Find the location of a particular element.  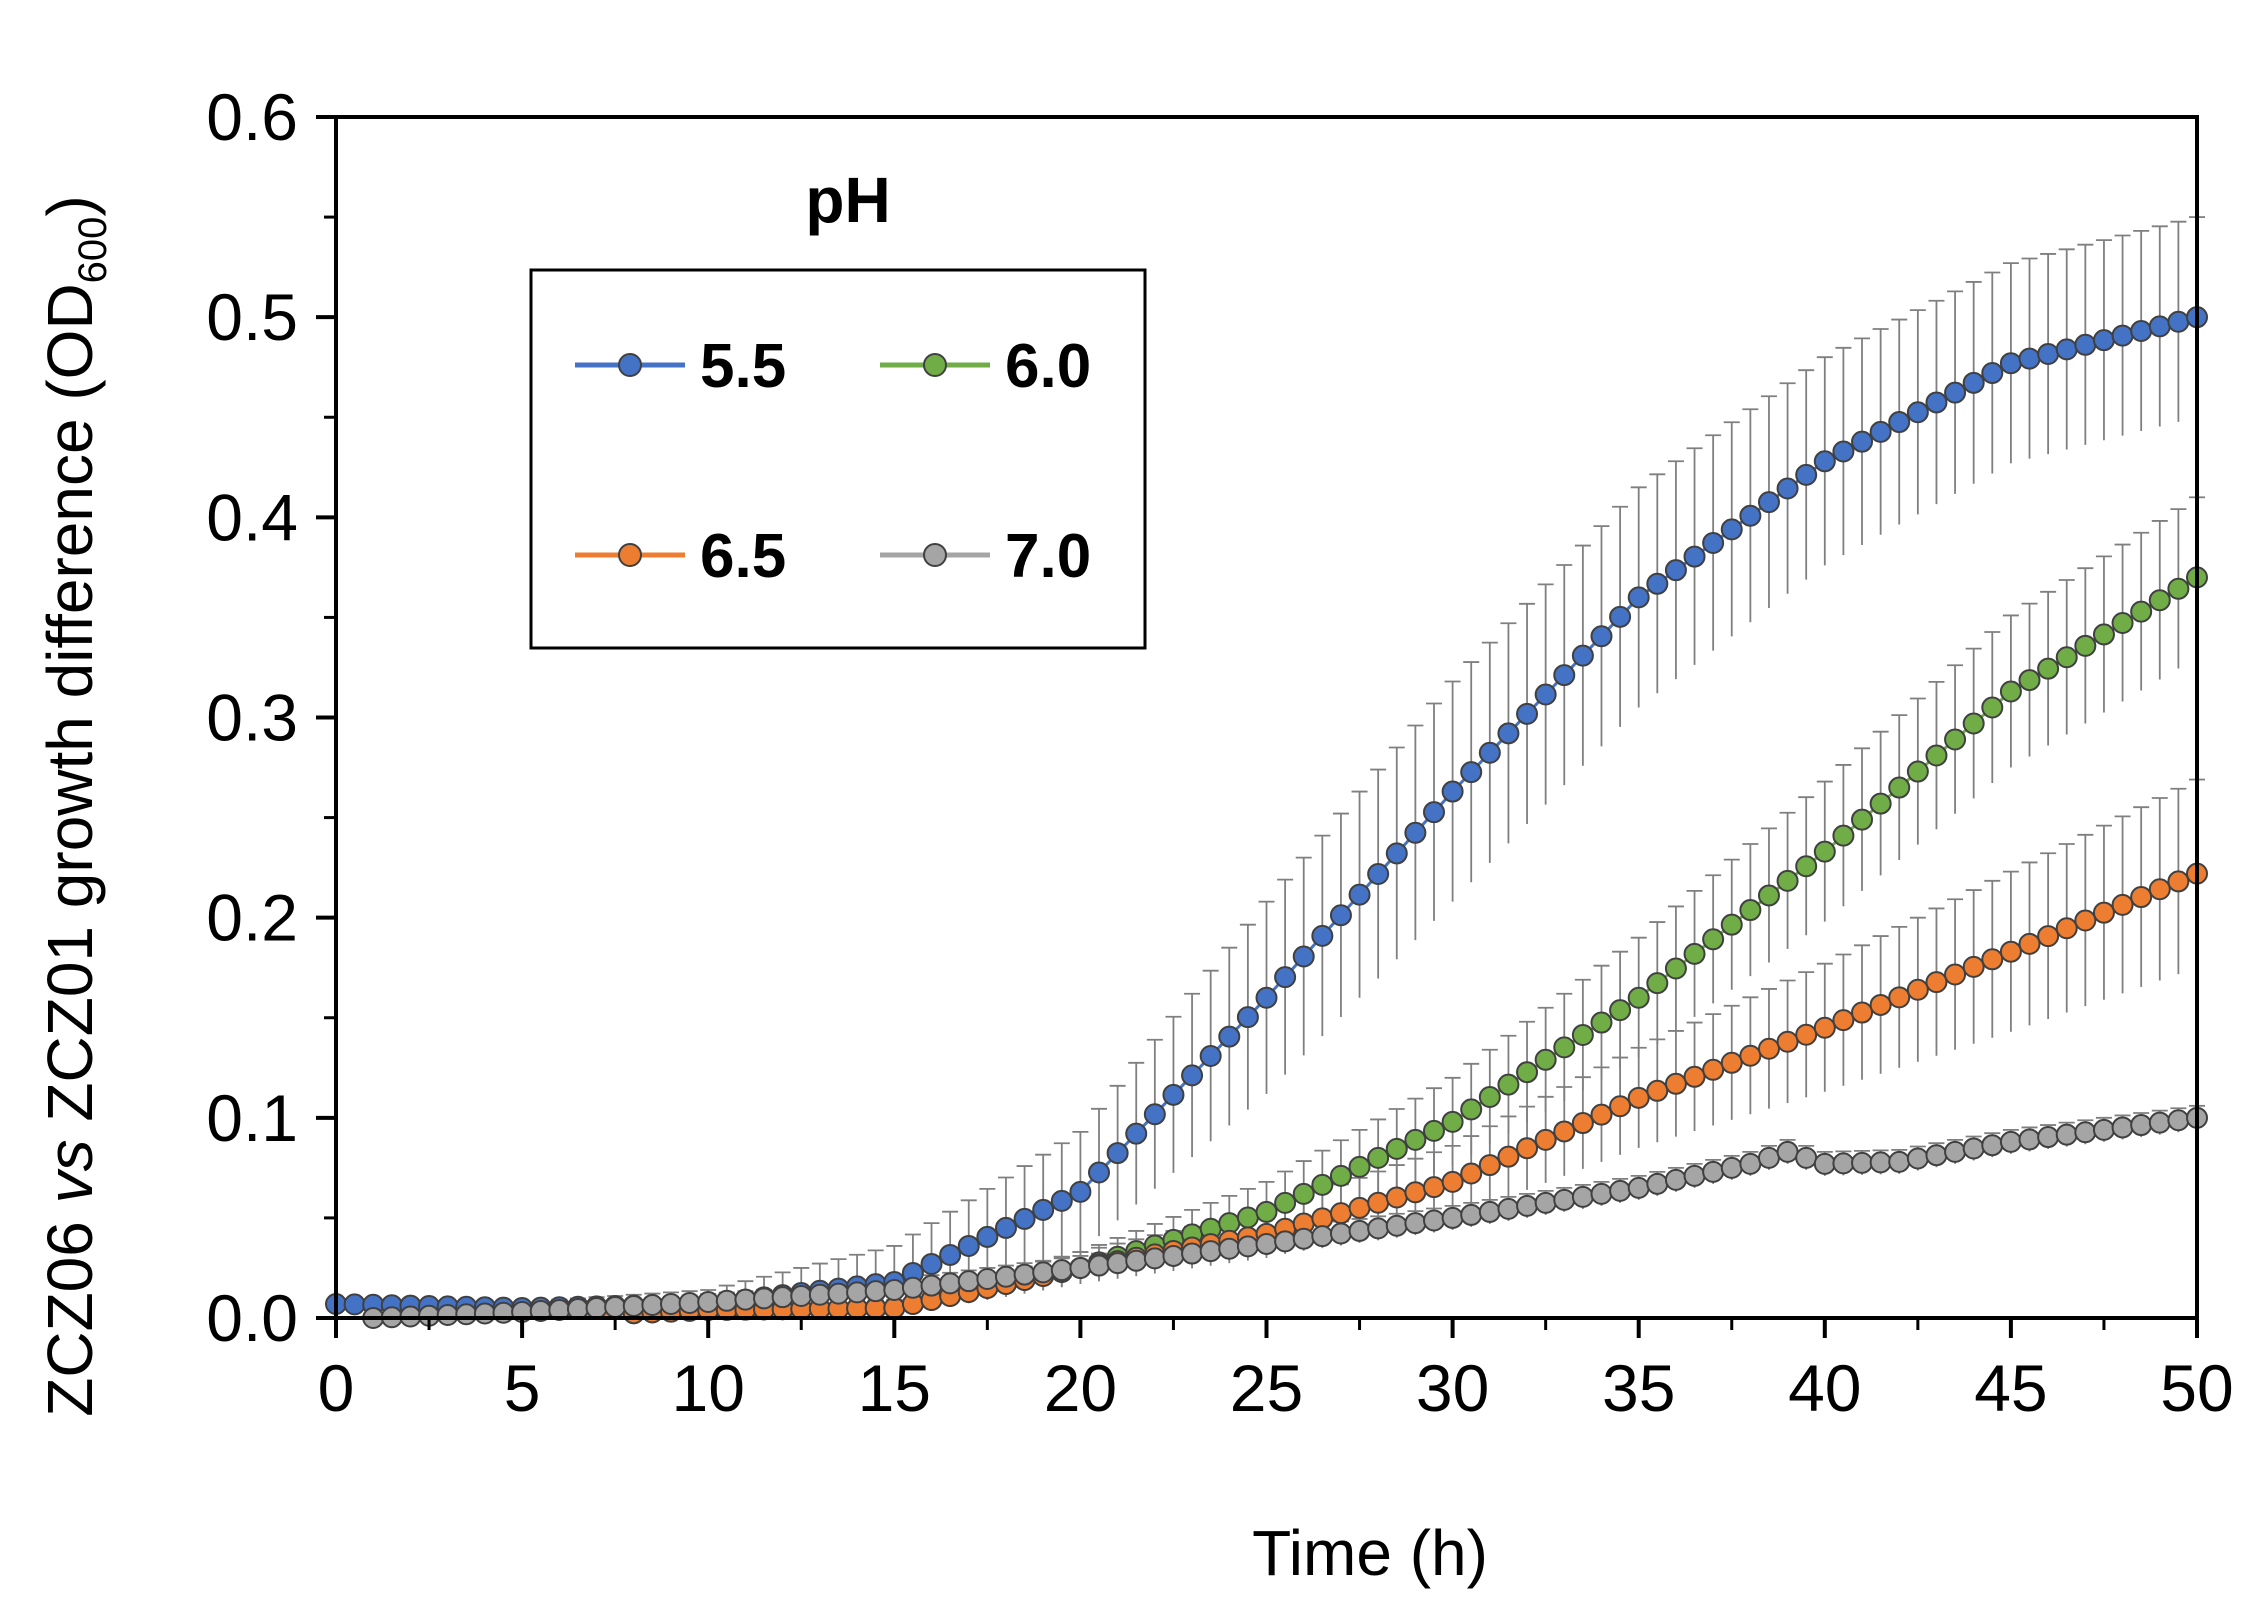

x-tick-label: 10 is located at coordinates (707, 1388).